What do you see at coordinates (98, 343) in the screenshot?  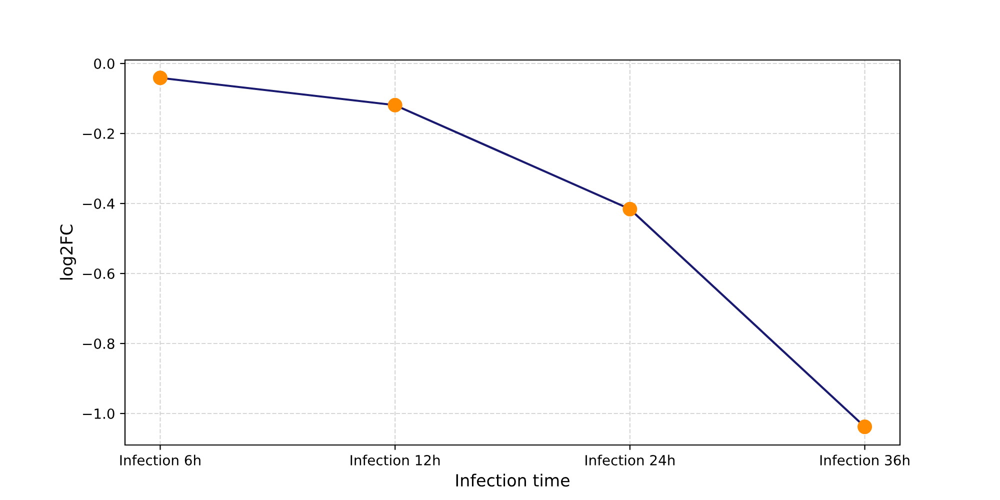 I see `y-tick-label: −0.8` at bounding box center [98, 343].